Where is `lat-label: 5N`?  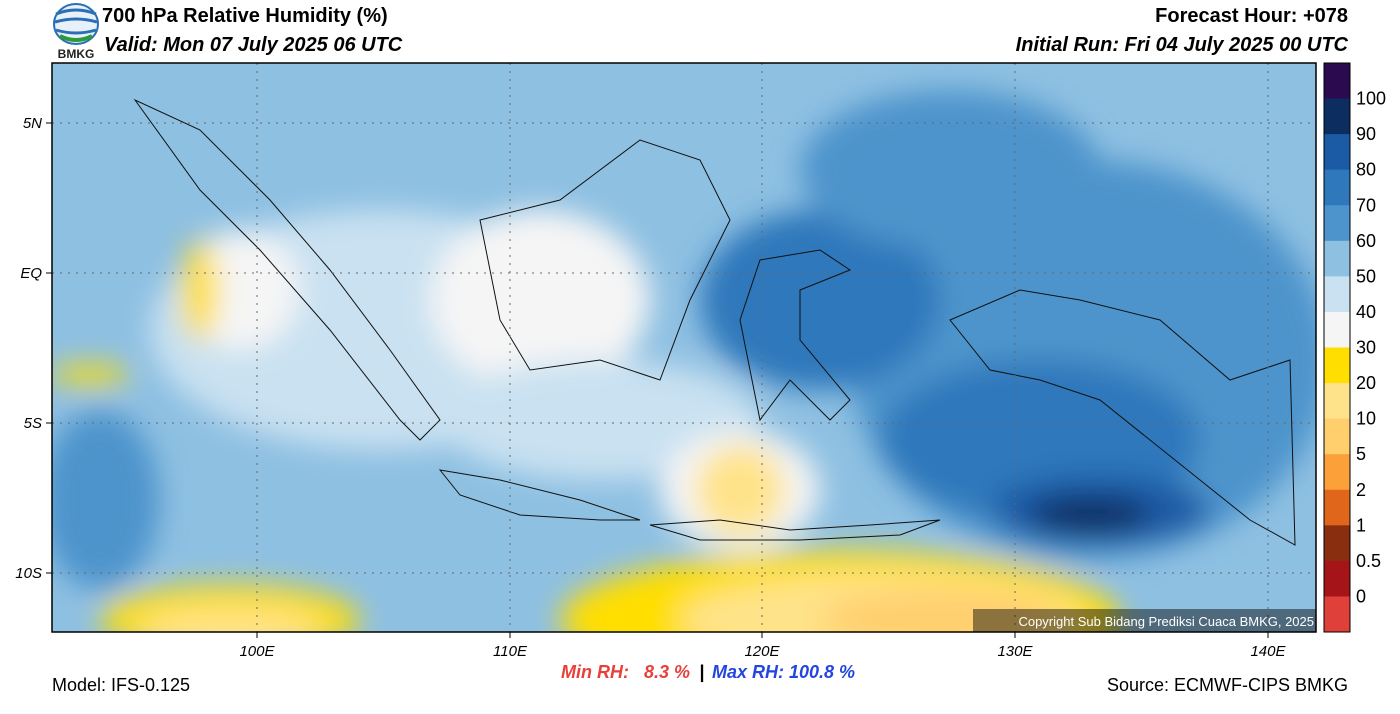 lat-label: 5N is located at coordinates (32, 123).